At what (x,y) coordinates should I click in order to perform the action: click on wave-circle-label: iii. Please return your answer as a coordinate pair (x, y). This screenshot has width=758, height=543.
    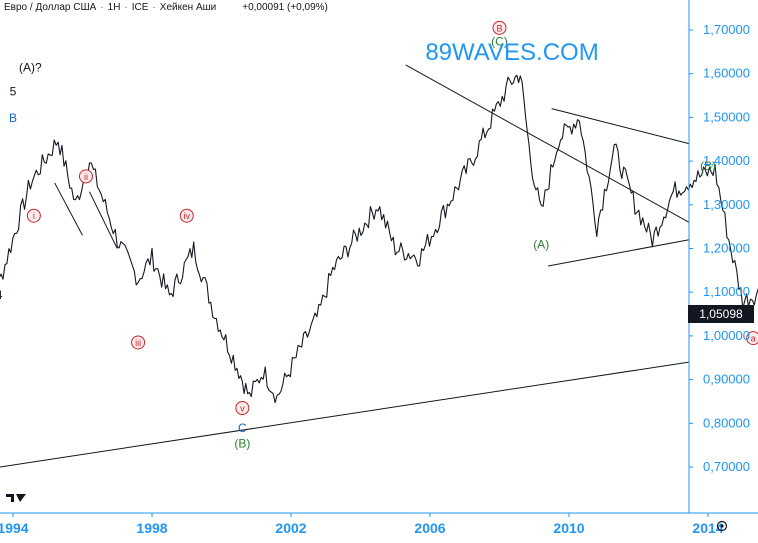
    Looking at the image, I should click on (138, 342).